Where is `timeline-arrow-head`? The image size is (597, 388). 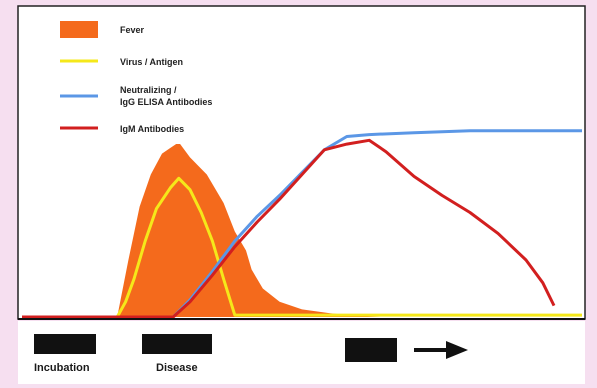
timeline-arrow-head is located at coordinates (457, 350).